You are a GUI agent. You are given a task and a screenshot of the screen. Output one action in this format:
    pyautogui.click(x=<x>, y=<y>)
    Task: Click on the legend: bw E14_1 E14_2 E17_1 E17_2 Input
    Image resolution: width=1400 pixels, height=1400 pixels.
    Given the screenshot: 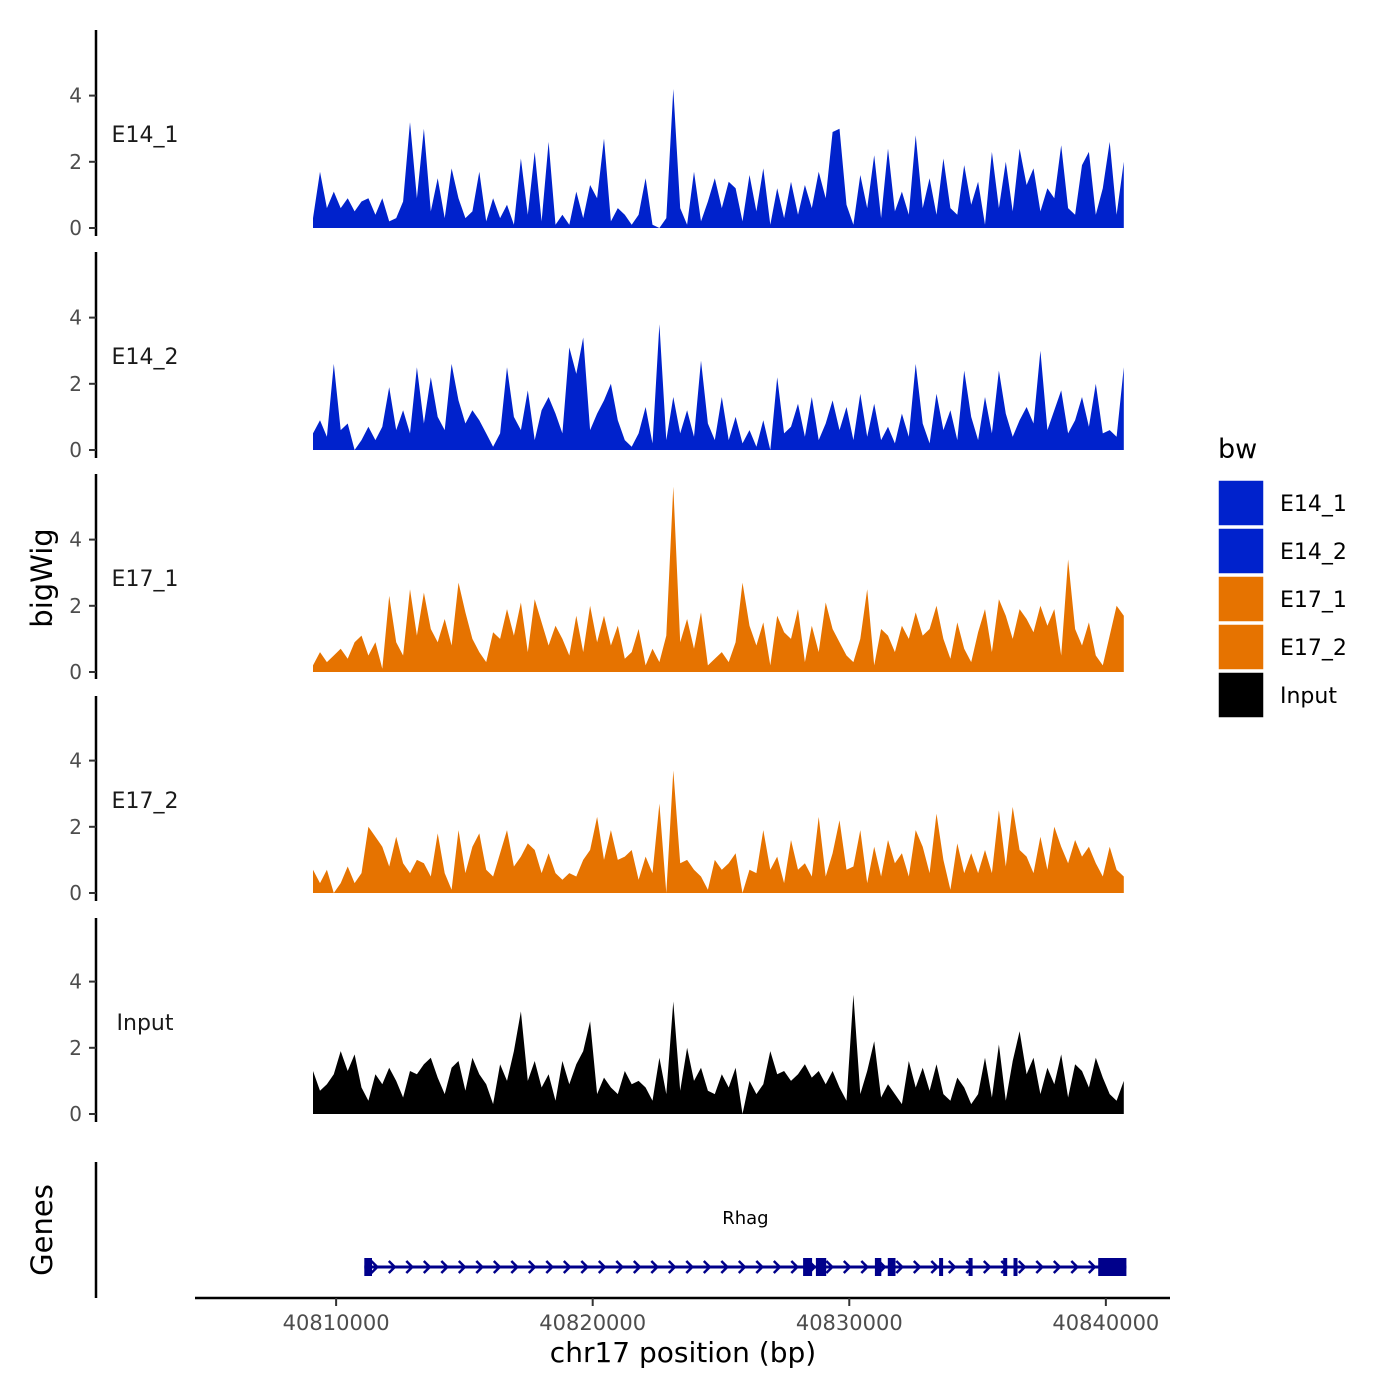 What is the action you would take?
    pyautogui.click(x=1282, y=576)
    